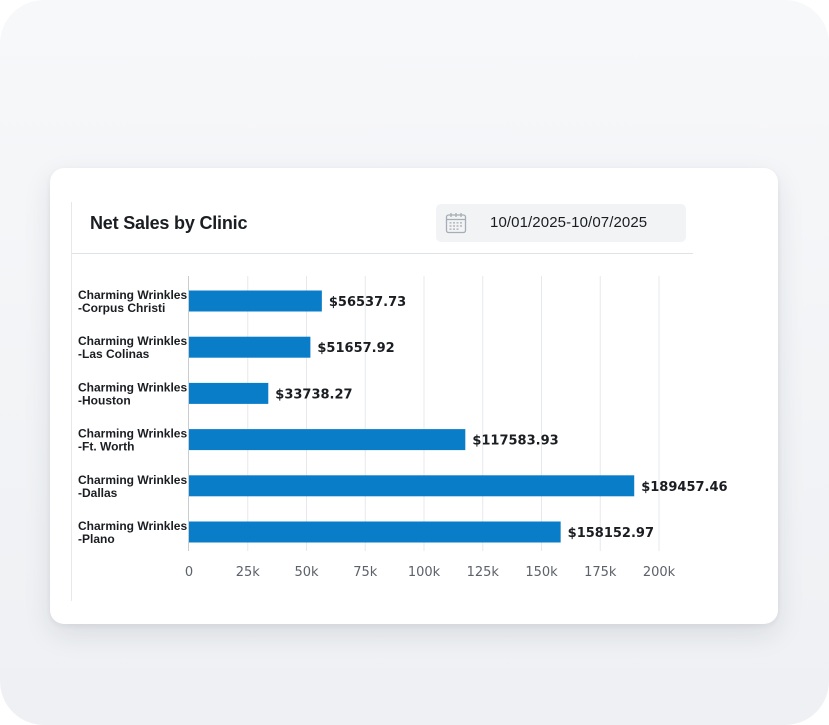 This screenshot has width=829, height=725. I want to click on x-tick-label: 125k, so click(483, 572).